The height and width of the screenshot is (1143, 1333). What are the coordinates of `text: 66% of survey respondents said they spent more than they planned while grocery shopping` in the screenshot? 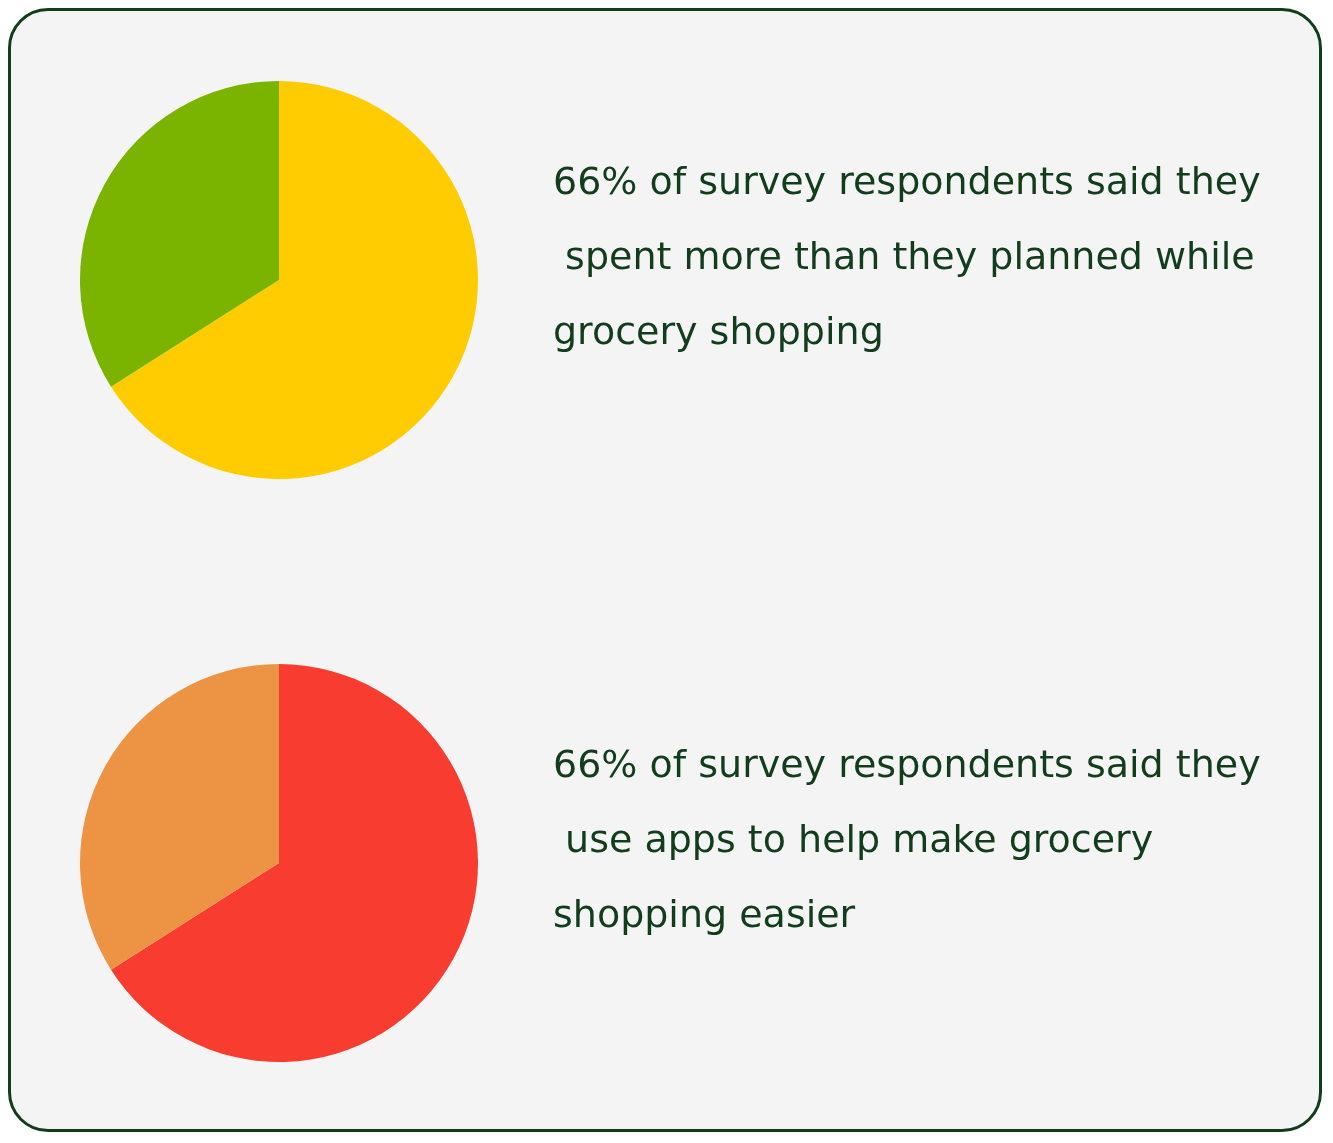 It's located at (910, 255).